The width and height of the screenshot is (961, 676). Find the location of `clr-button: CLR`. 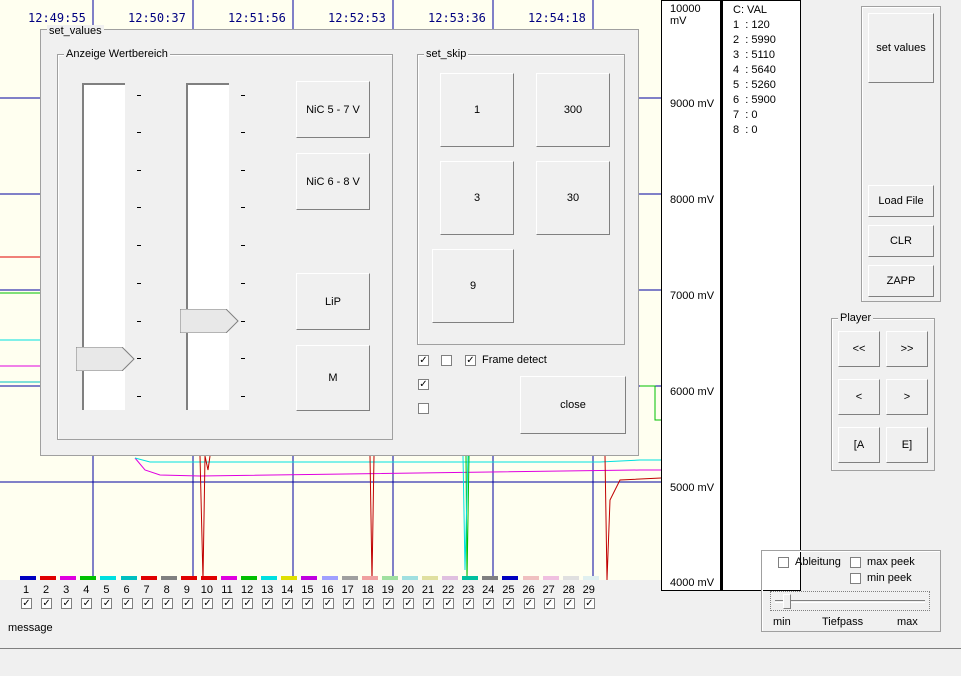

clr-button: CLR is located at coordinates (901, 241).